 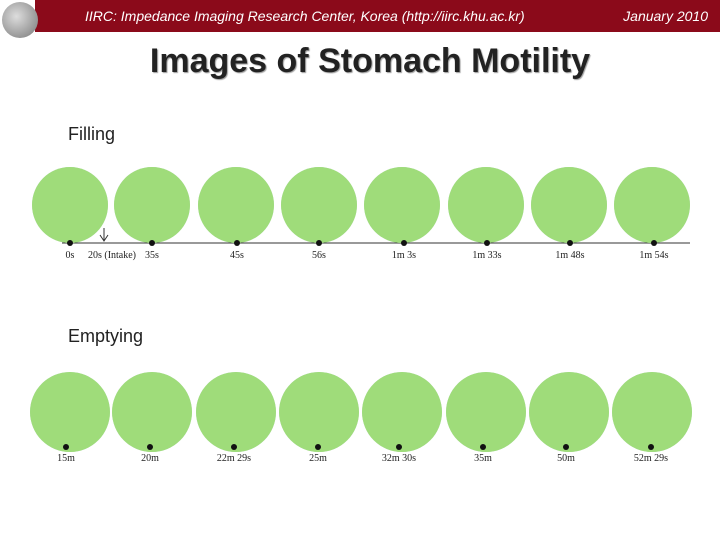 I want to click on time-label: 20s (Intake), so click(x=112, y=255).